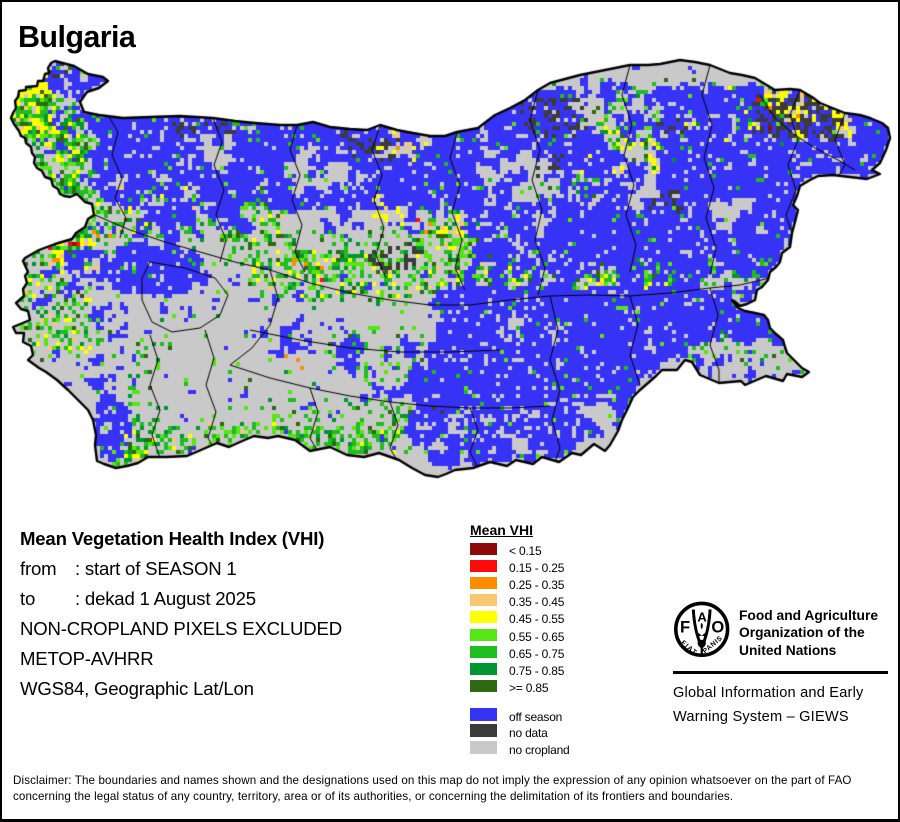  Describe the element at coordinates (685, 628) in the screenshot. I see `svg-text: F` at that location.